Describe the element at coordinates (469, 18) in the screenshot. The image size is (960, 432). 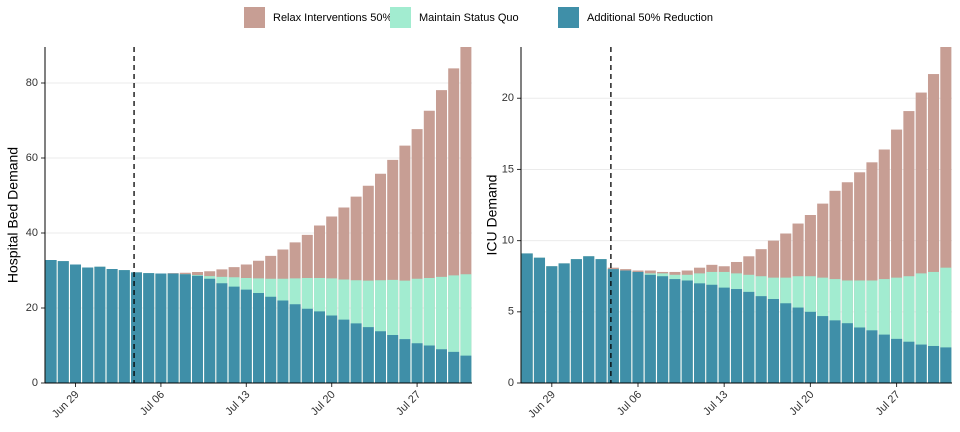
I see `legend-label: Maintain Status Quo` at that location.